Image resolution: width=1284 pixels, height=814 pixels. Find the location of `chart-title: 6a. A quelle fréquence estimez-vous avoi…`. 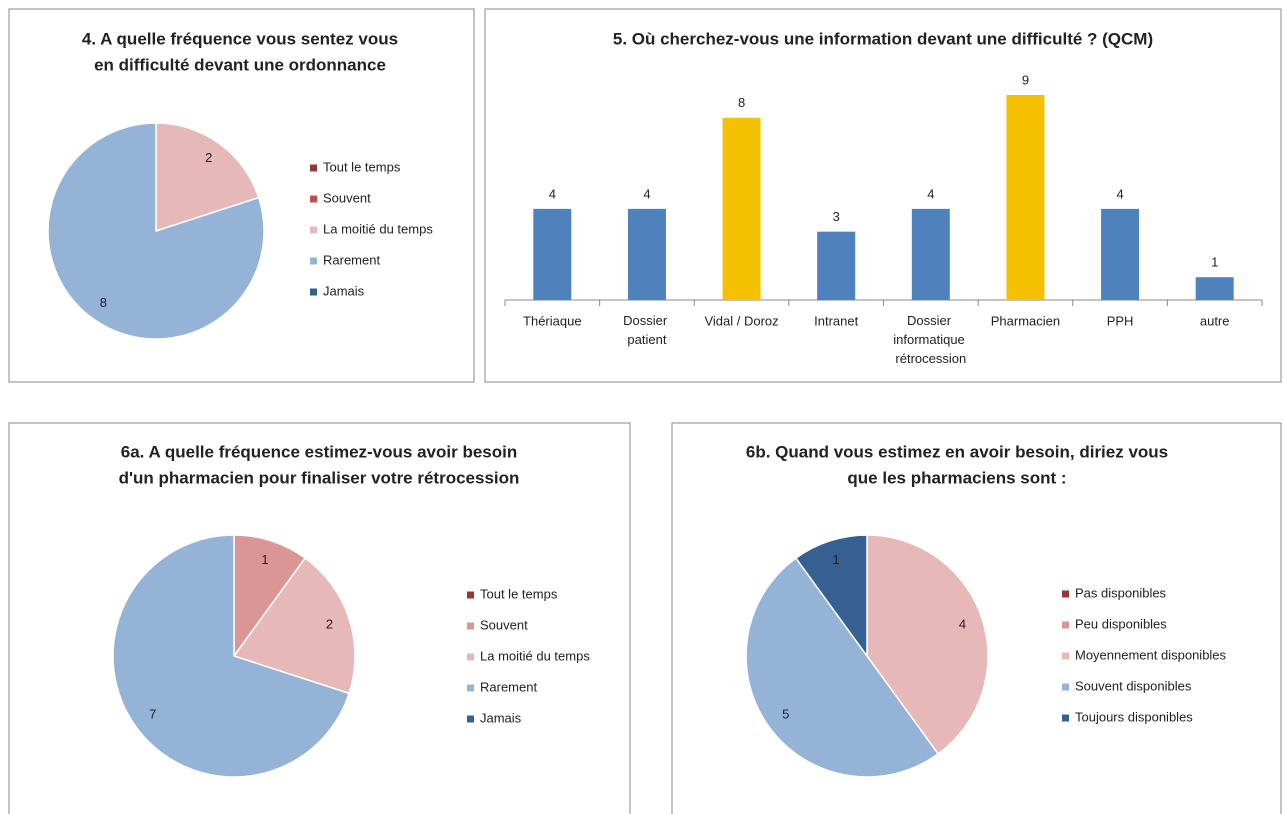

chart-title: 6a. A quelle fréquence estimez-vous avoi… is located at coordinates (319, 451).